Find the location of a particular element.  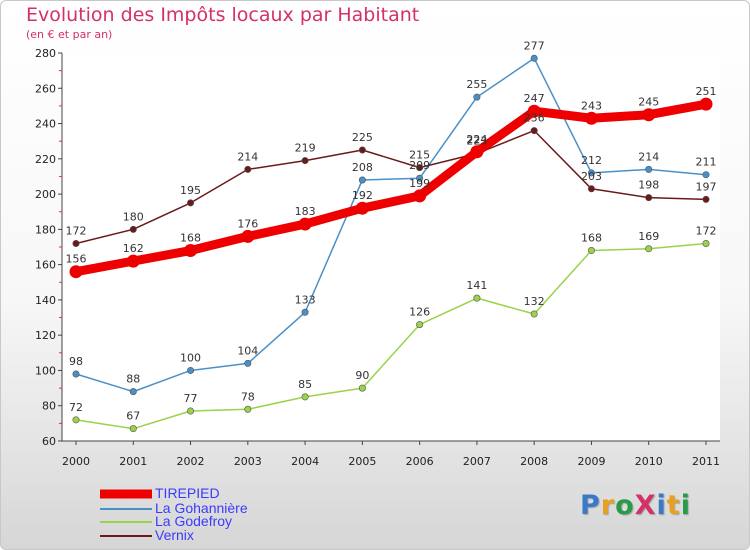

logo-letter: o is located at coordinates (625, 505).